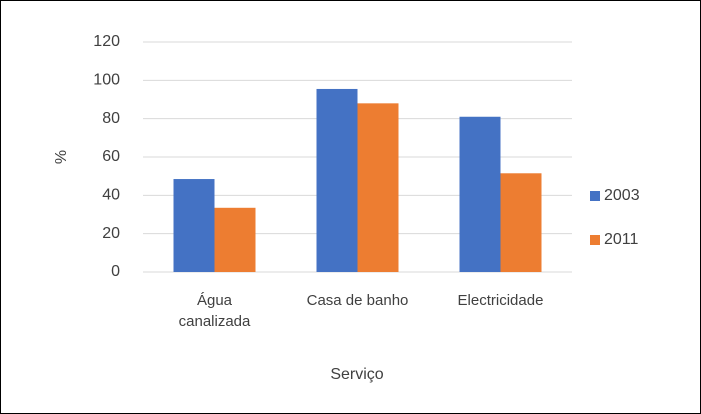 The image size is (701, 414). What do you see at coordinates (500, 300) in the screenshot?
I see `x-tick-label: Electricidade` at bounding box center [500, 300].